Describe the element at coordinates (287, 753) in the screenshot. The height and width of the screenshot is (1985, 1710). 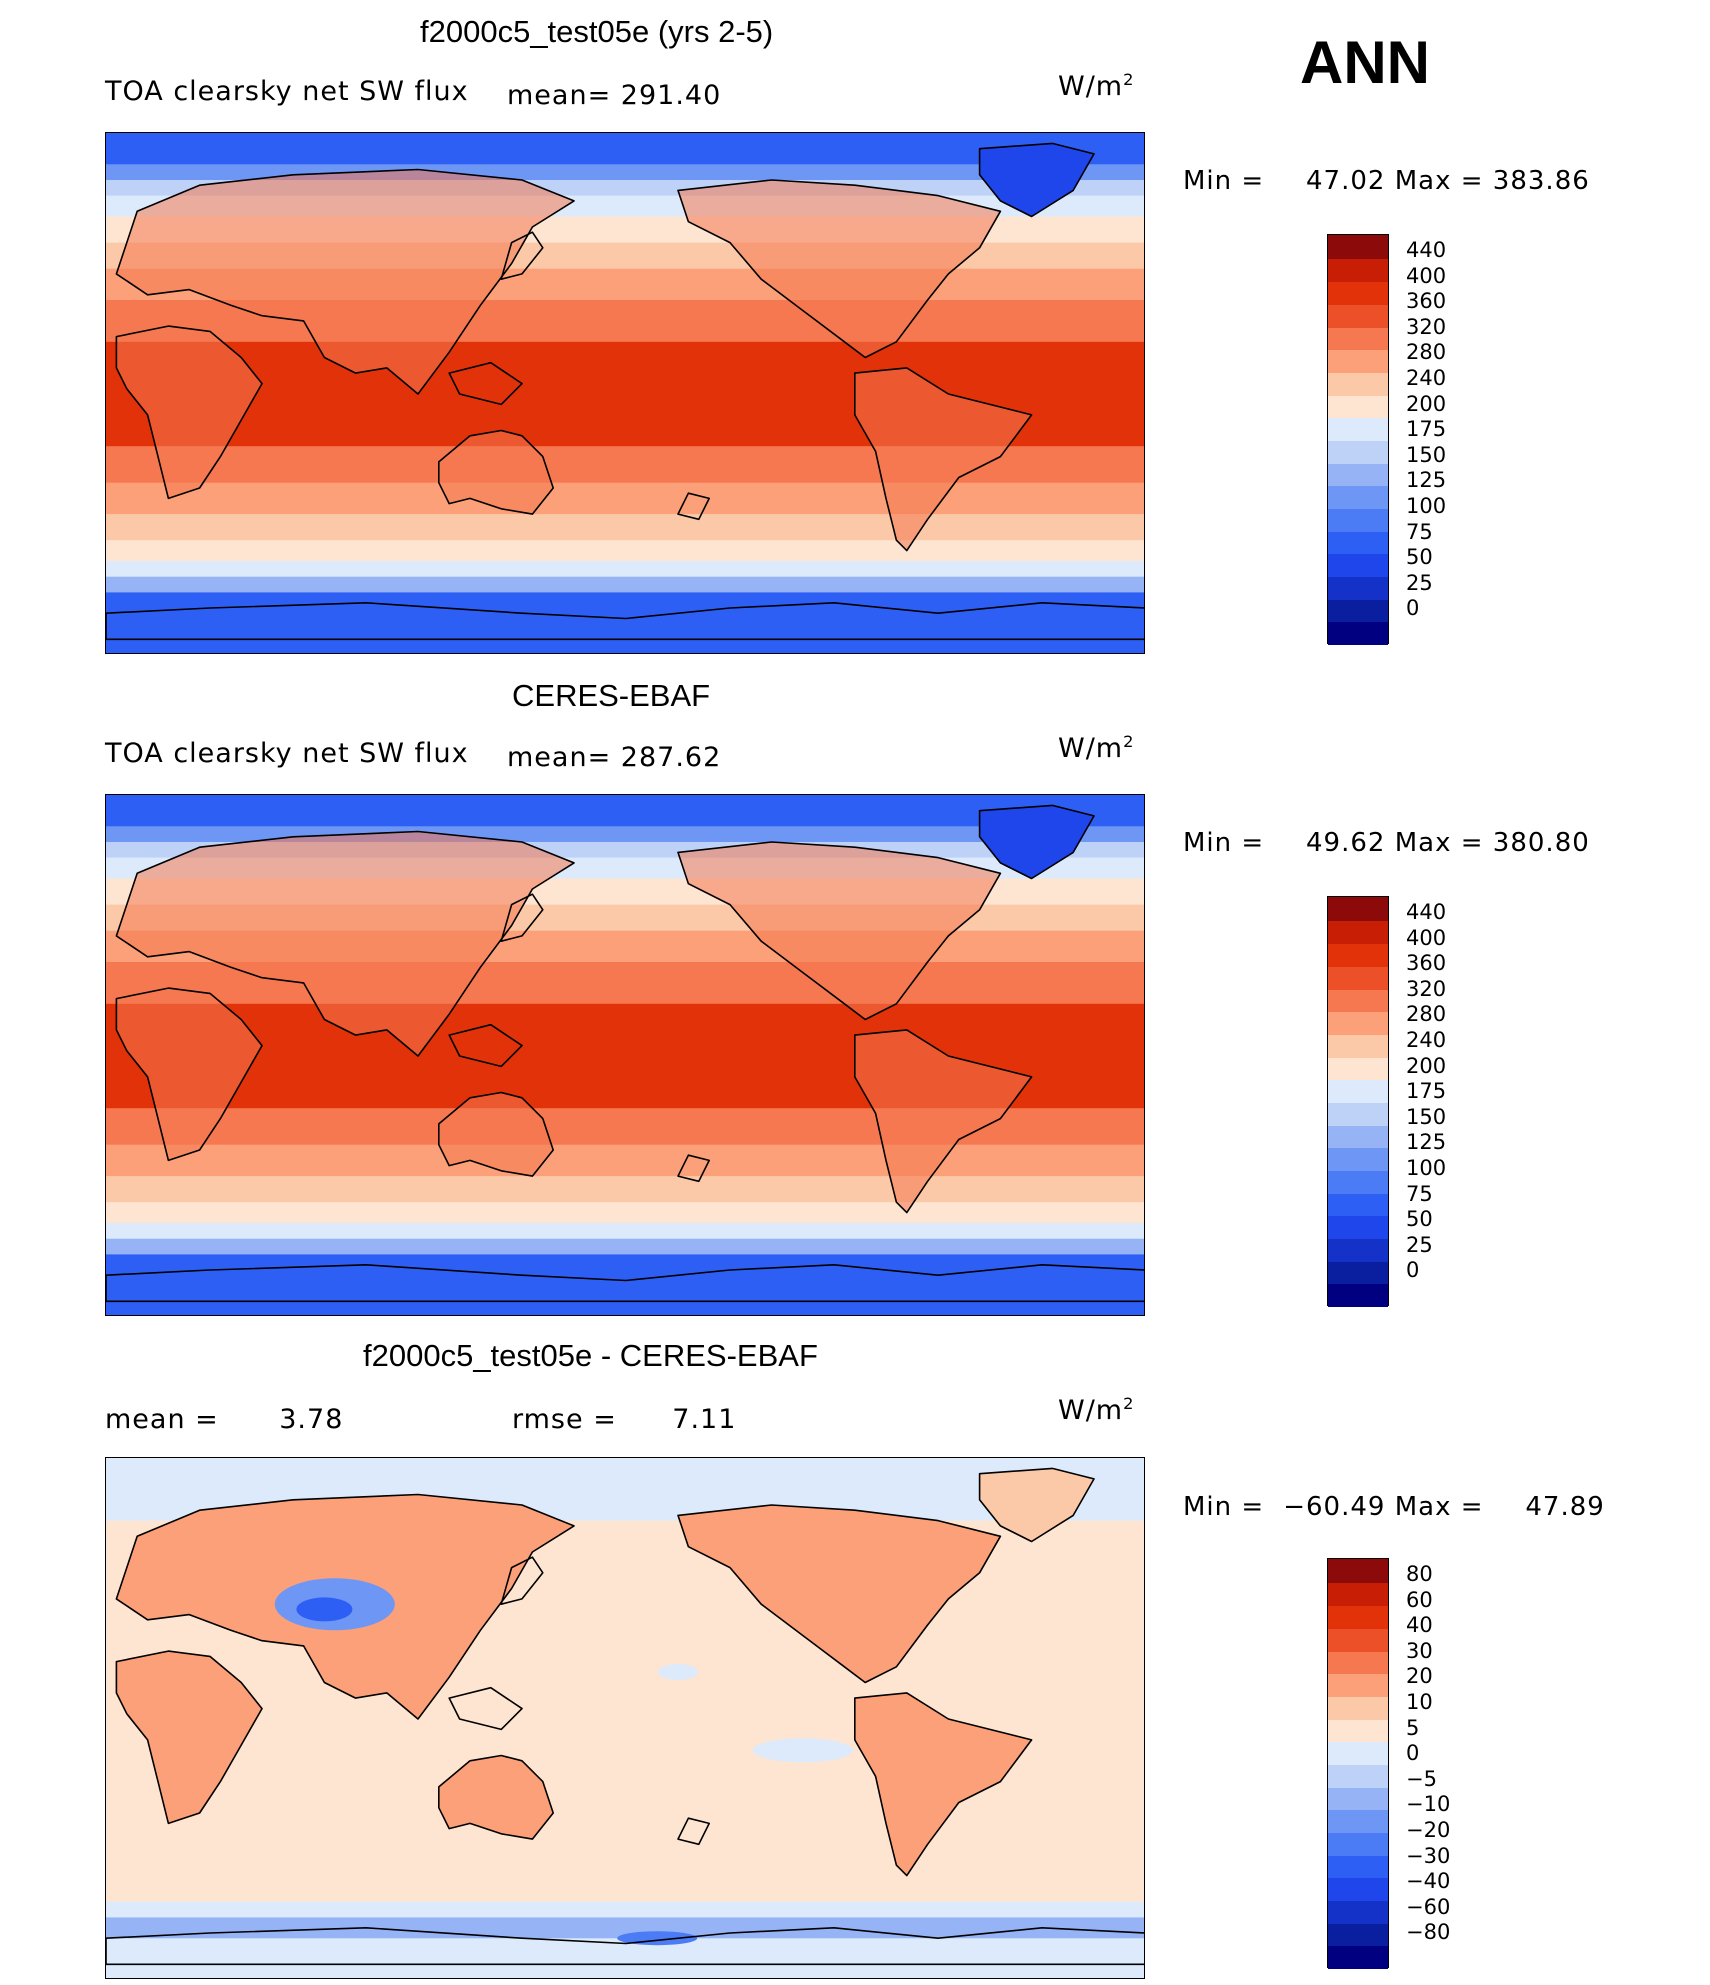
I see `panel-2-field-label: TOA clearsky net SW flux` at that location.